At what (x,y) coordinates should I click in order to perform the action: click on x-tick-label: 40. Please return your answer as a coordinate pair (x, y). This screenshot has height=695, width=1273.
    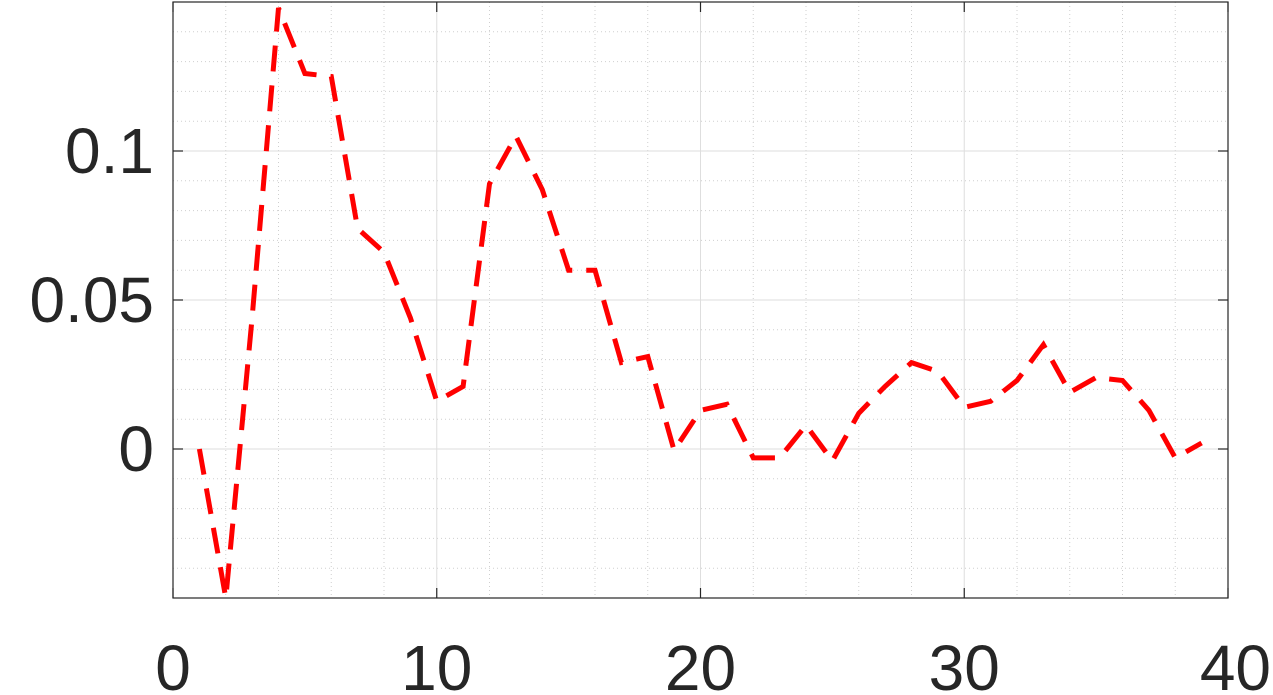
    Looking at the image, I should click on (1235, 663).